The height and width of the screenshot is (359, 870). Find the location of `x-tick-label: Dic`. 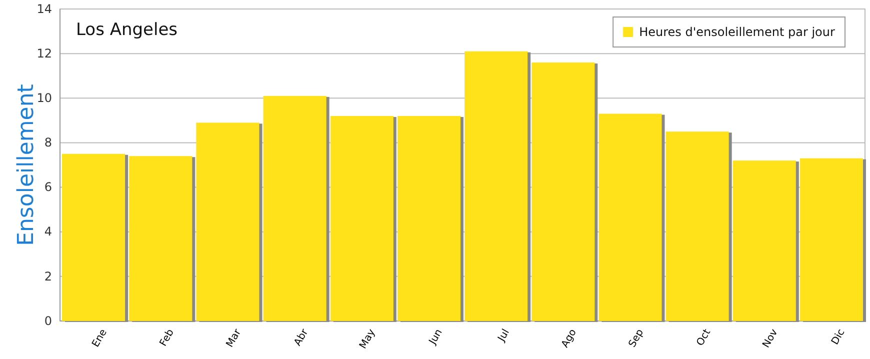

x-tick-label: Dic is located at coordinates (839, 337).